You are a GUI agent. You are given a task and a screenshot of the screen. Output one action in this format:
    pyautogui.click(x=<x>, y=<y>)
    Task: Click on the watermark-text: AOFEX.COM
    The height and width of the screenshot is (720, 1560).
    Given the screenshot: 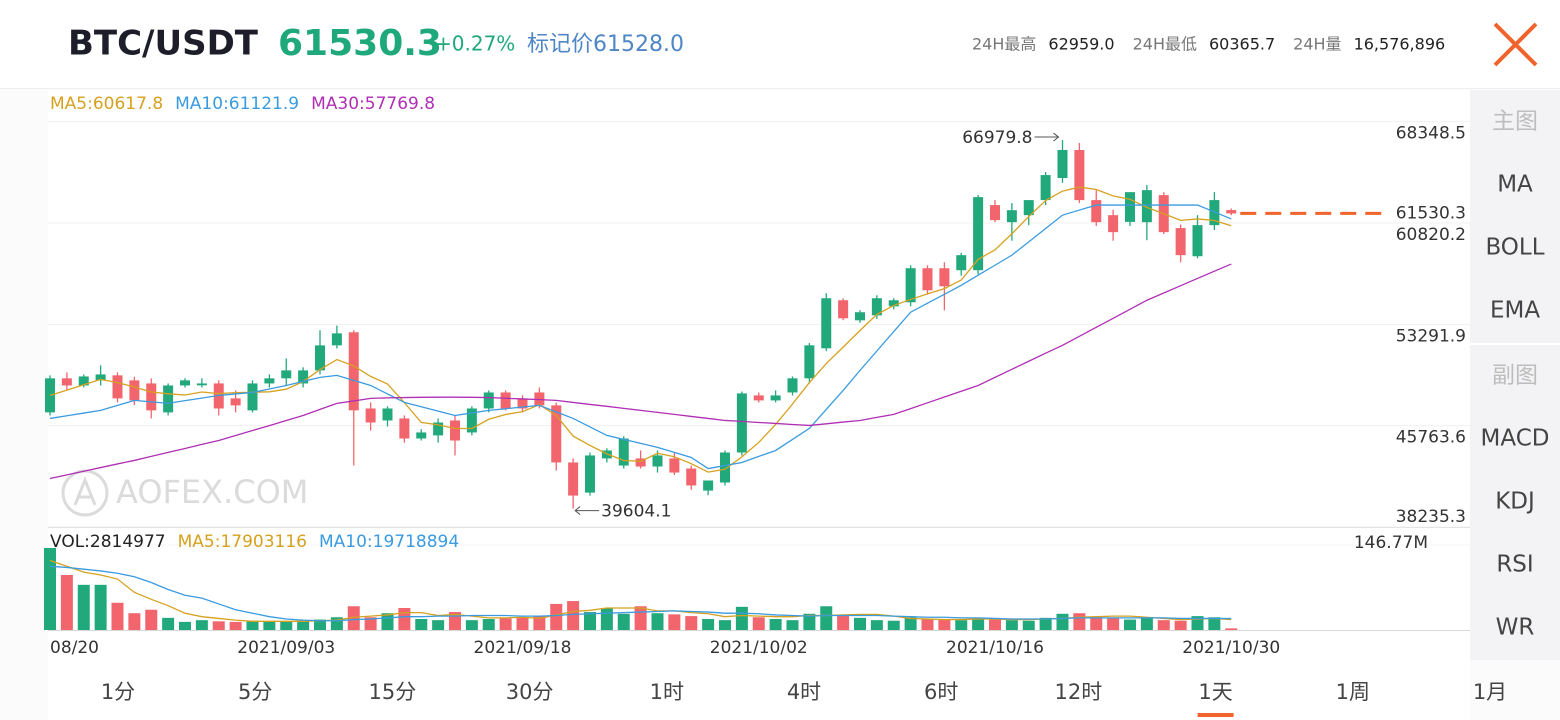 What is the action you would take?
    pyautogui.click(x=212, y=492)
    